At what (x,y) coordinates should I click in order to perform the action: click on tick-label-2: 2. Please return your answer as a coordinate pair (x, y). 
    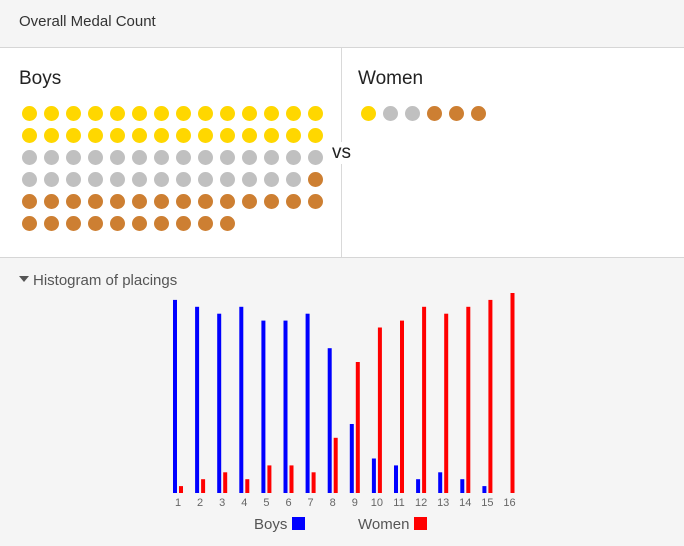
    Looking at the image, I should click on (200, 503).